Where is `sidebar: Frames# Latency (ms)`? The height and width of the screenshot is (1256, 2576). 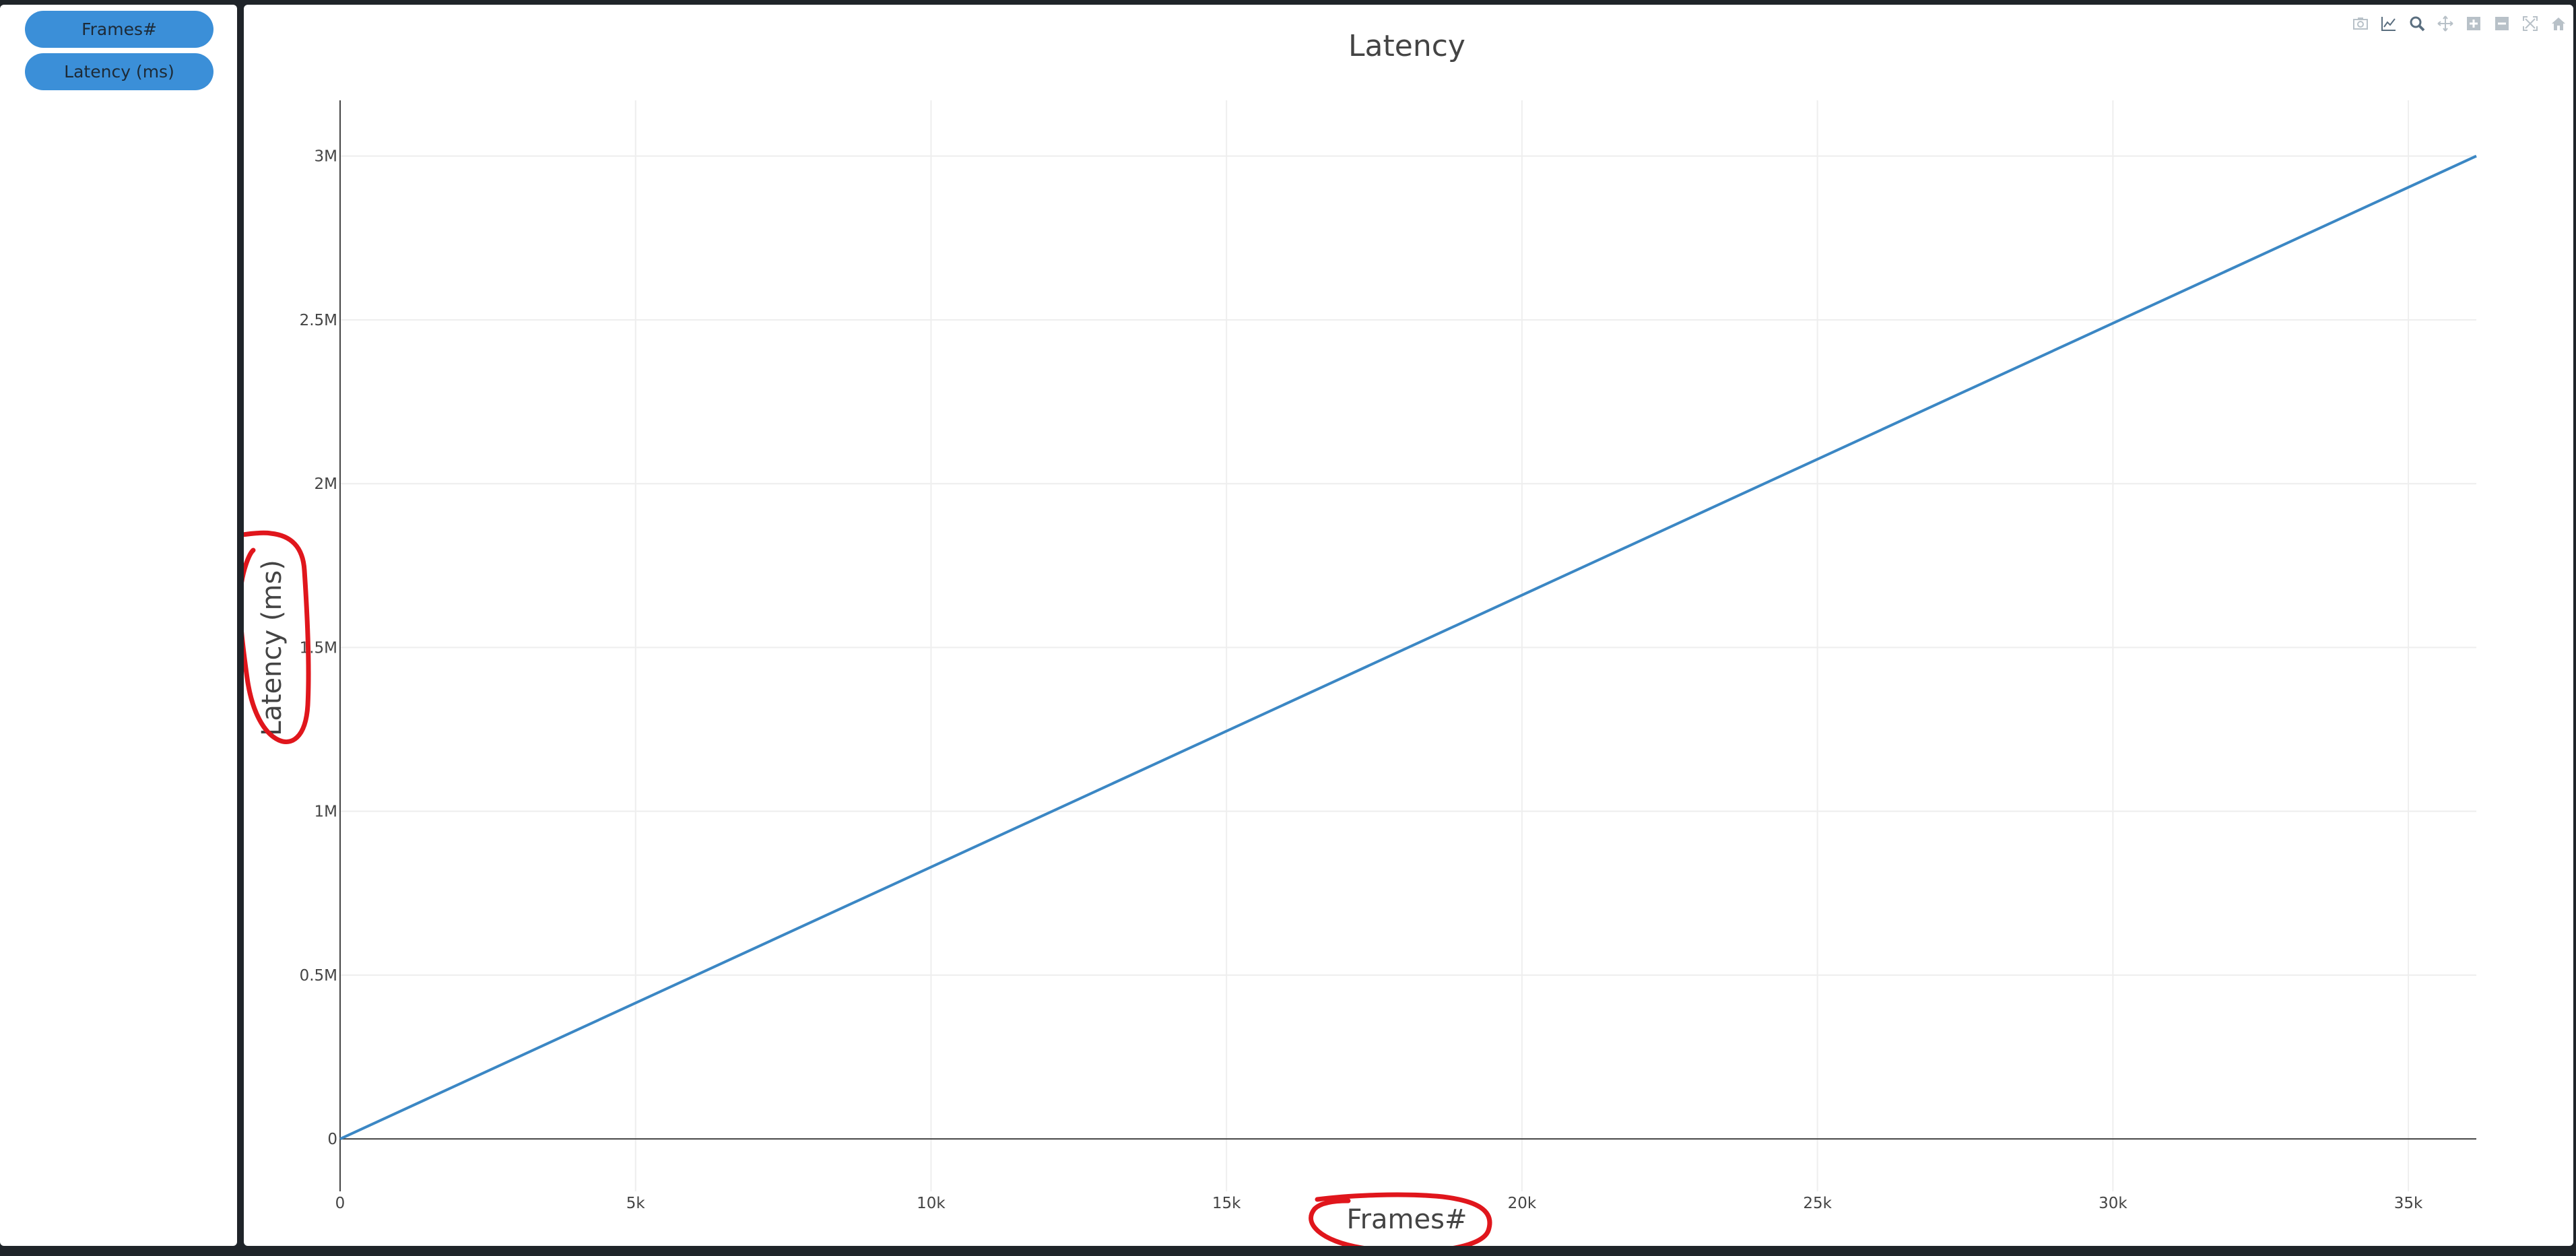 sidebar: Frames# Latency (ms) is located at coordinates (118, 625).